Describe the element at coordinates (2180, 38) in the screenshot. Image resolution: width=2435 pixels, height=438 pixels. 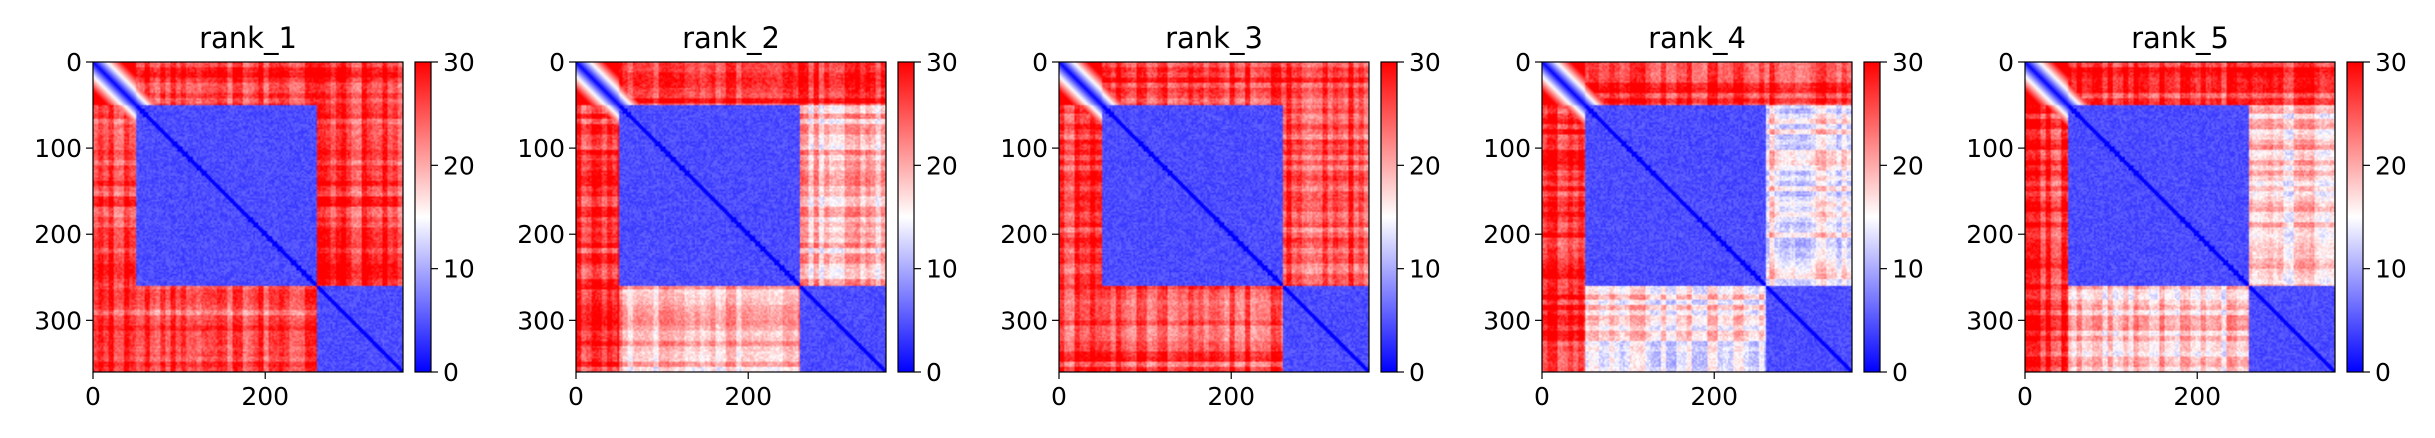
I see `panel-title: rank_5` at that location.